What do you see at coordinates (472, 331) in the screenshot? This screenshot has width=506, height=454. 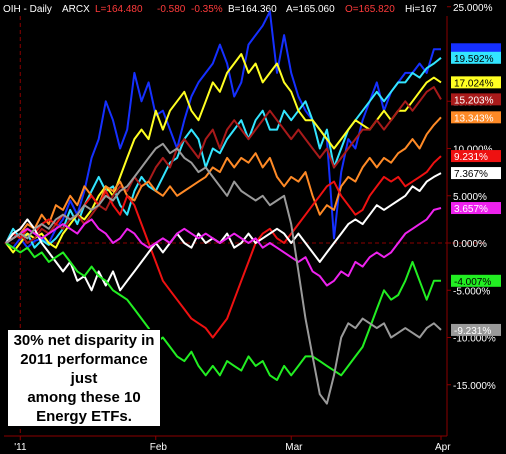 I see `end-label: -9.231%` at bounding box center [472, 331].